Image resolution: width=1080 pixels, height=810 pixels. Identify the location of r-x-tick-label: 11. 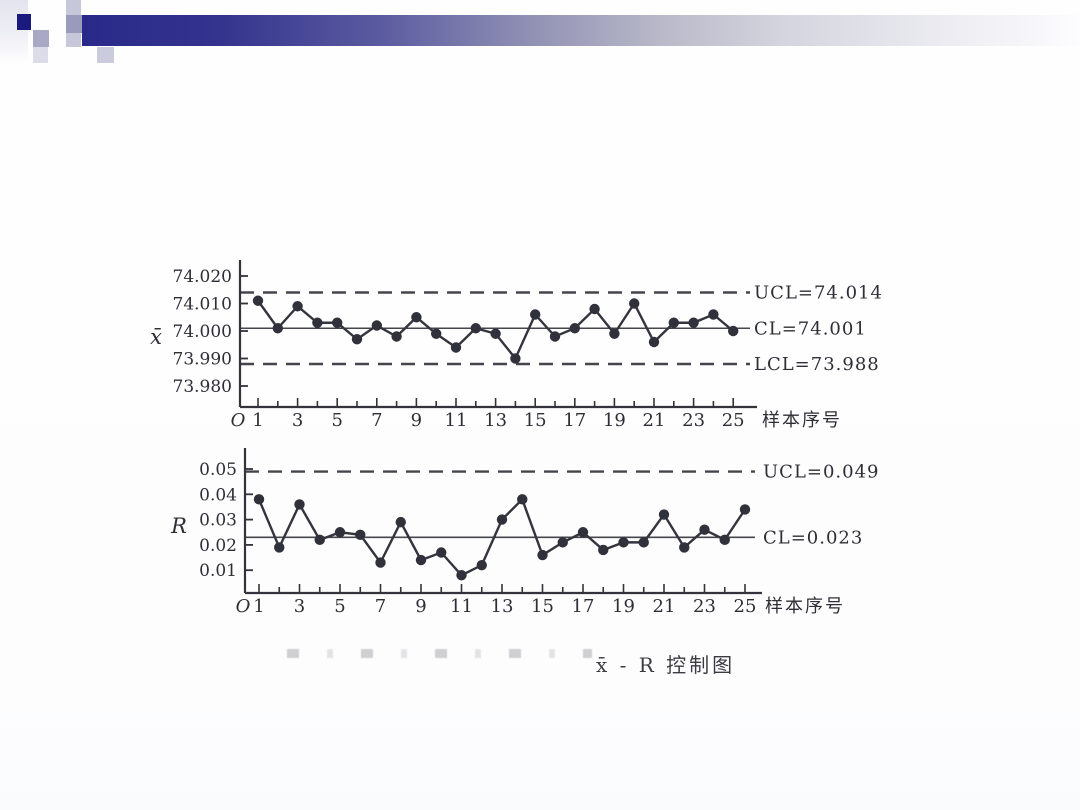
(461, 606).